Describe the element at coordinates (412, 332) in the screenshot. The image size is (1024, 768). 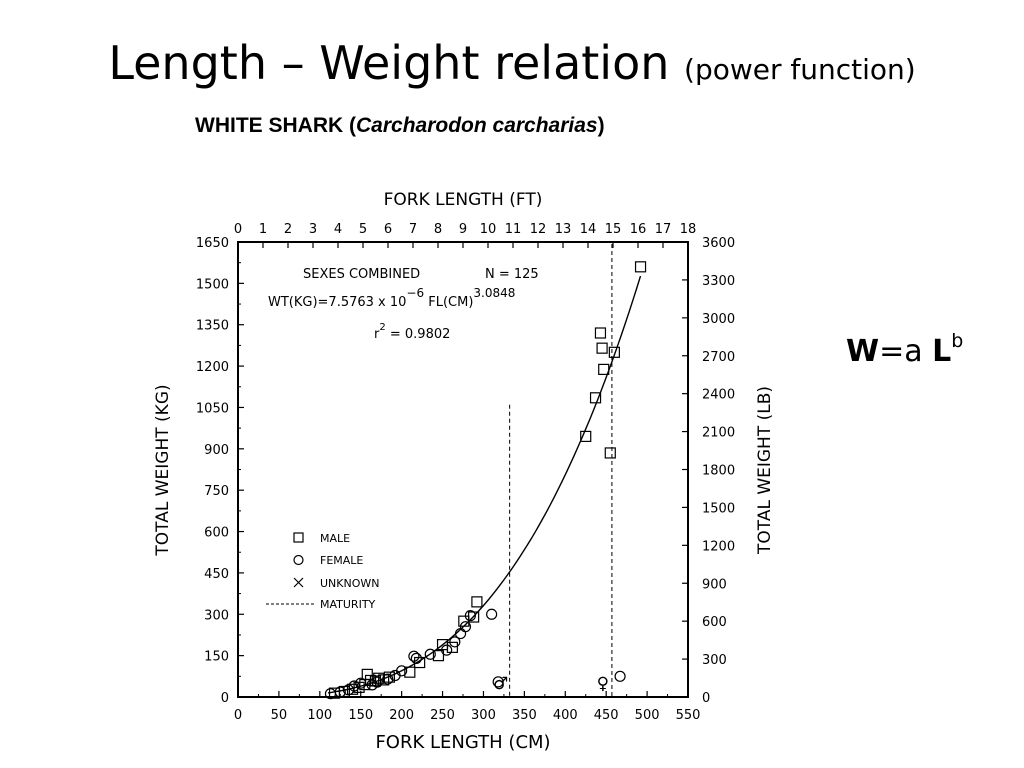
I see `annotation-r2: r2 = 0.9802` at that location.